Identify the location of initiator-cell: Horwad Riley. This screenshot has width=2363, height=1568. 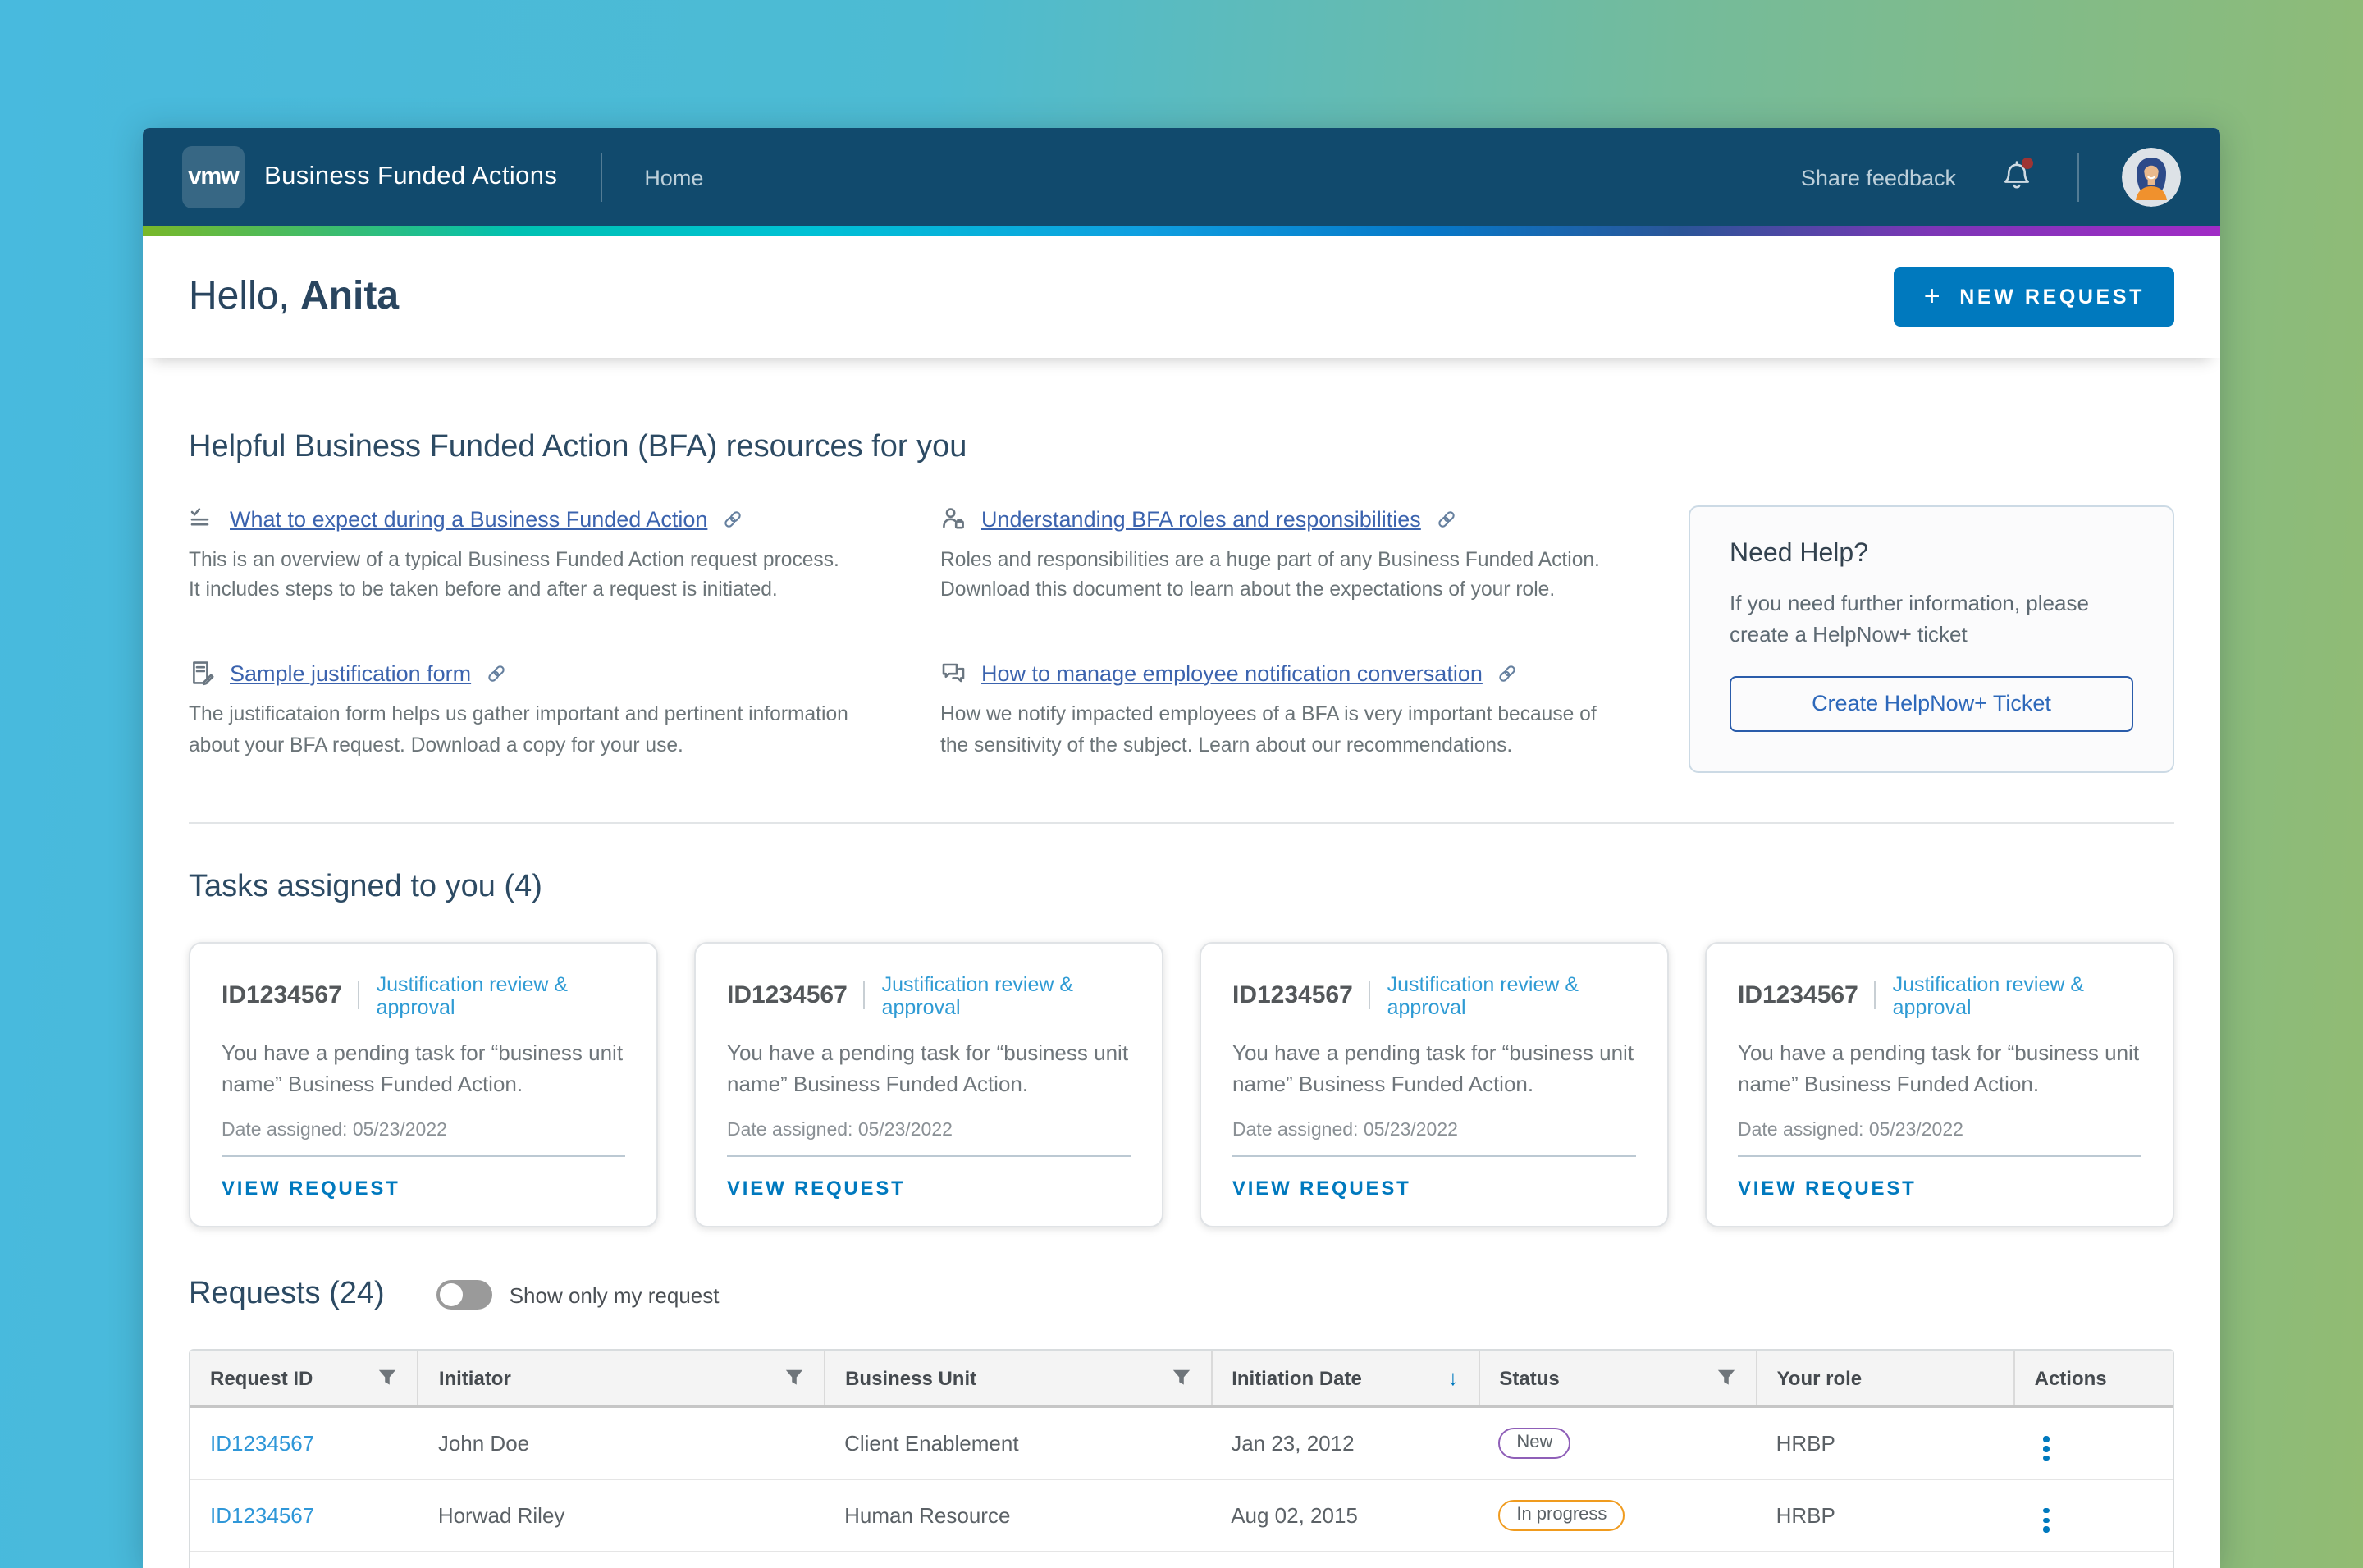
(621, 1514).